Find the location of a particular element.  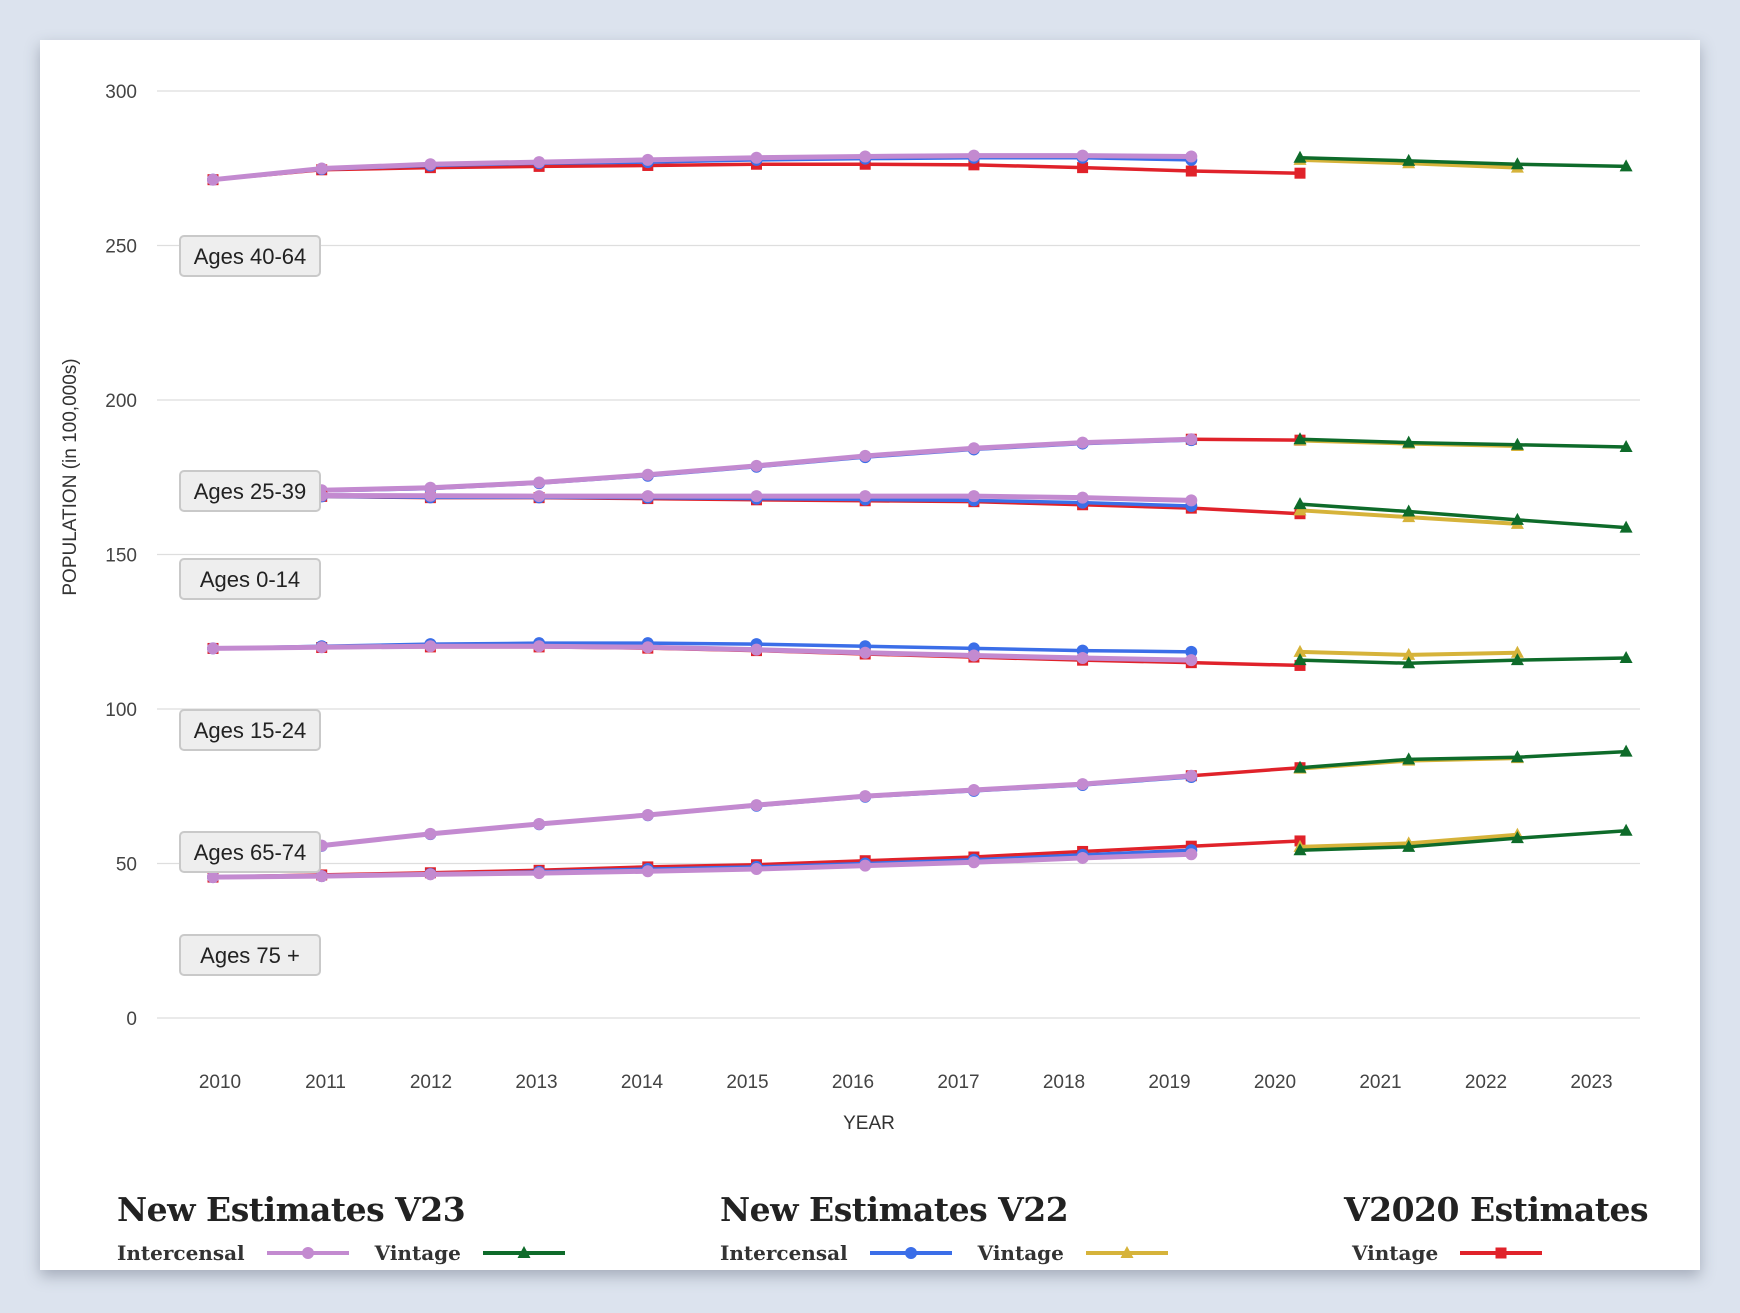

series-line-v22-intercensal is located at coordinates (702, 466).